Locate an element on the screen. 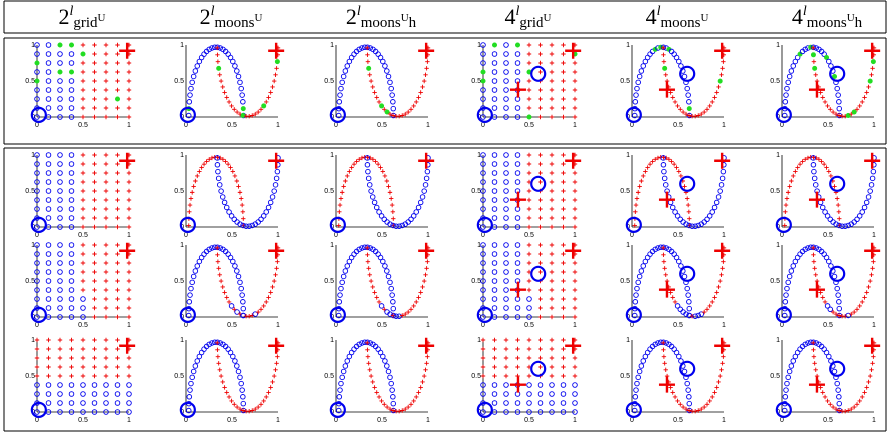 Image resolution: width=891 pixels, height=434 pixels. y-tick-label: 1 is located at coordinates (628, 340).